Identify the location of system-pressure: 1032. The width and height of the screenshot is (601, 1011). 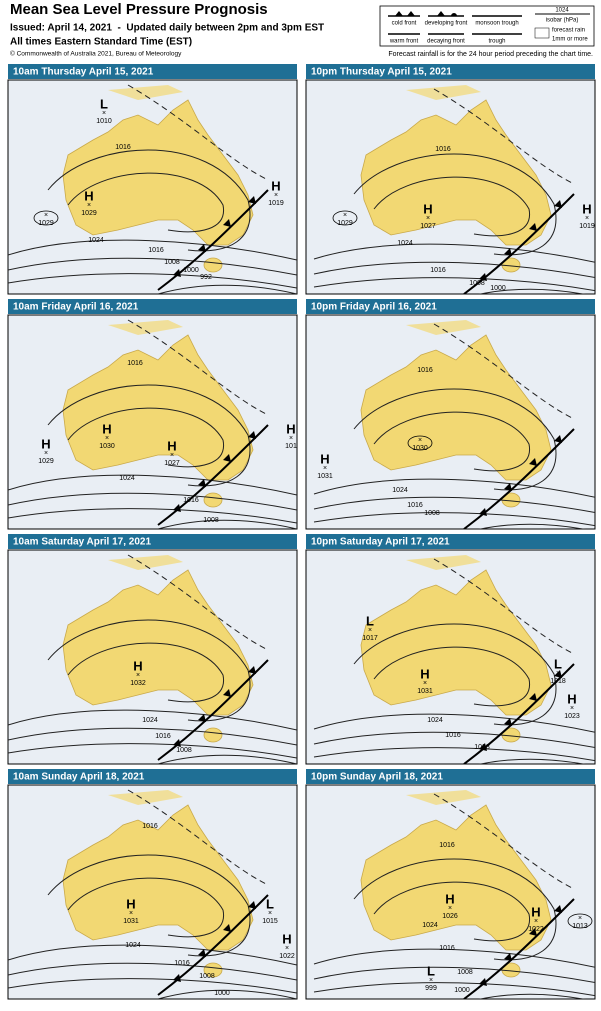
(138, 683).